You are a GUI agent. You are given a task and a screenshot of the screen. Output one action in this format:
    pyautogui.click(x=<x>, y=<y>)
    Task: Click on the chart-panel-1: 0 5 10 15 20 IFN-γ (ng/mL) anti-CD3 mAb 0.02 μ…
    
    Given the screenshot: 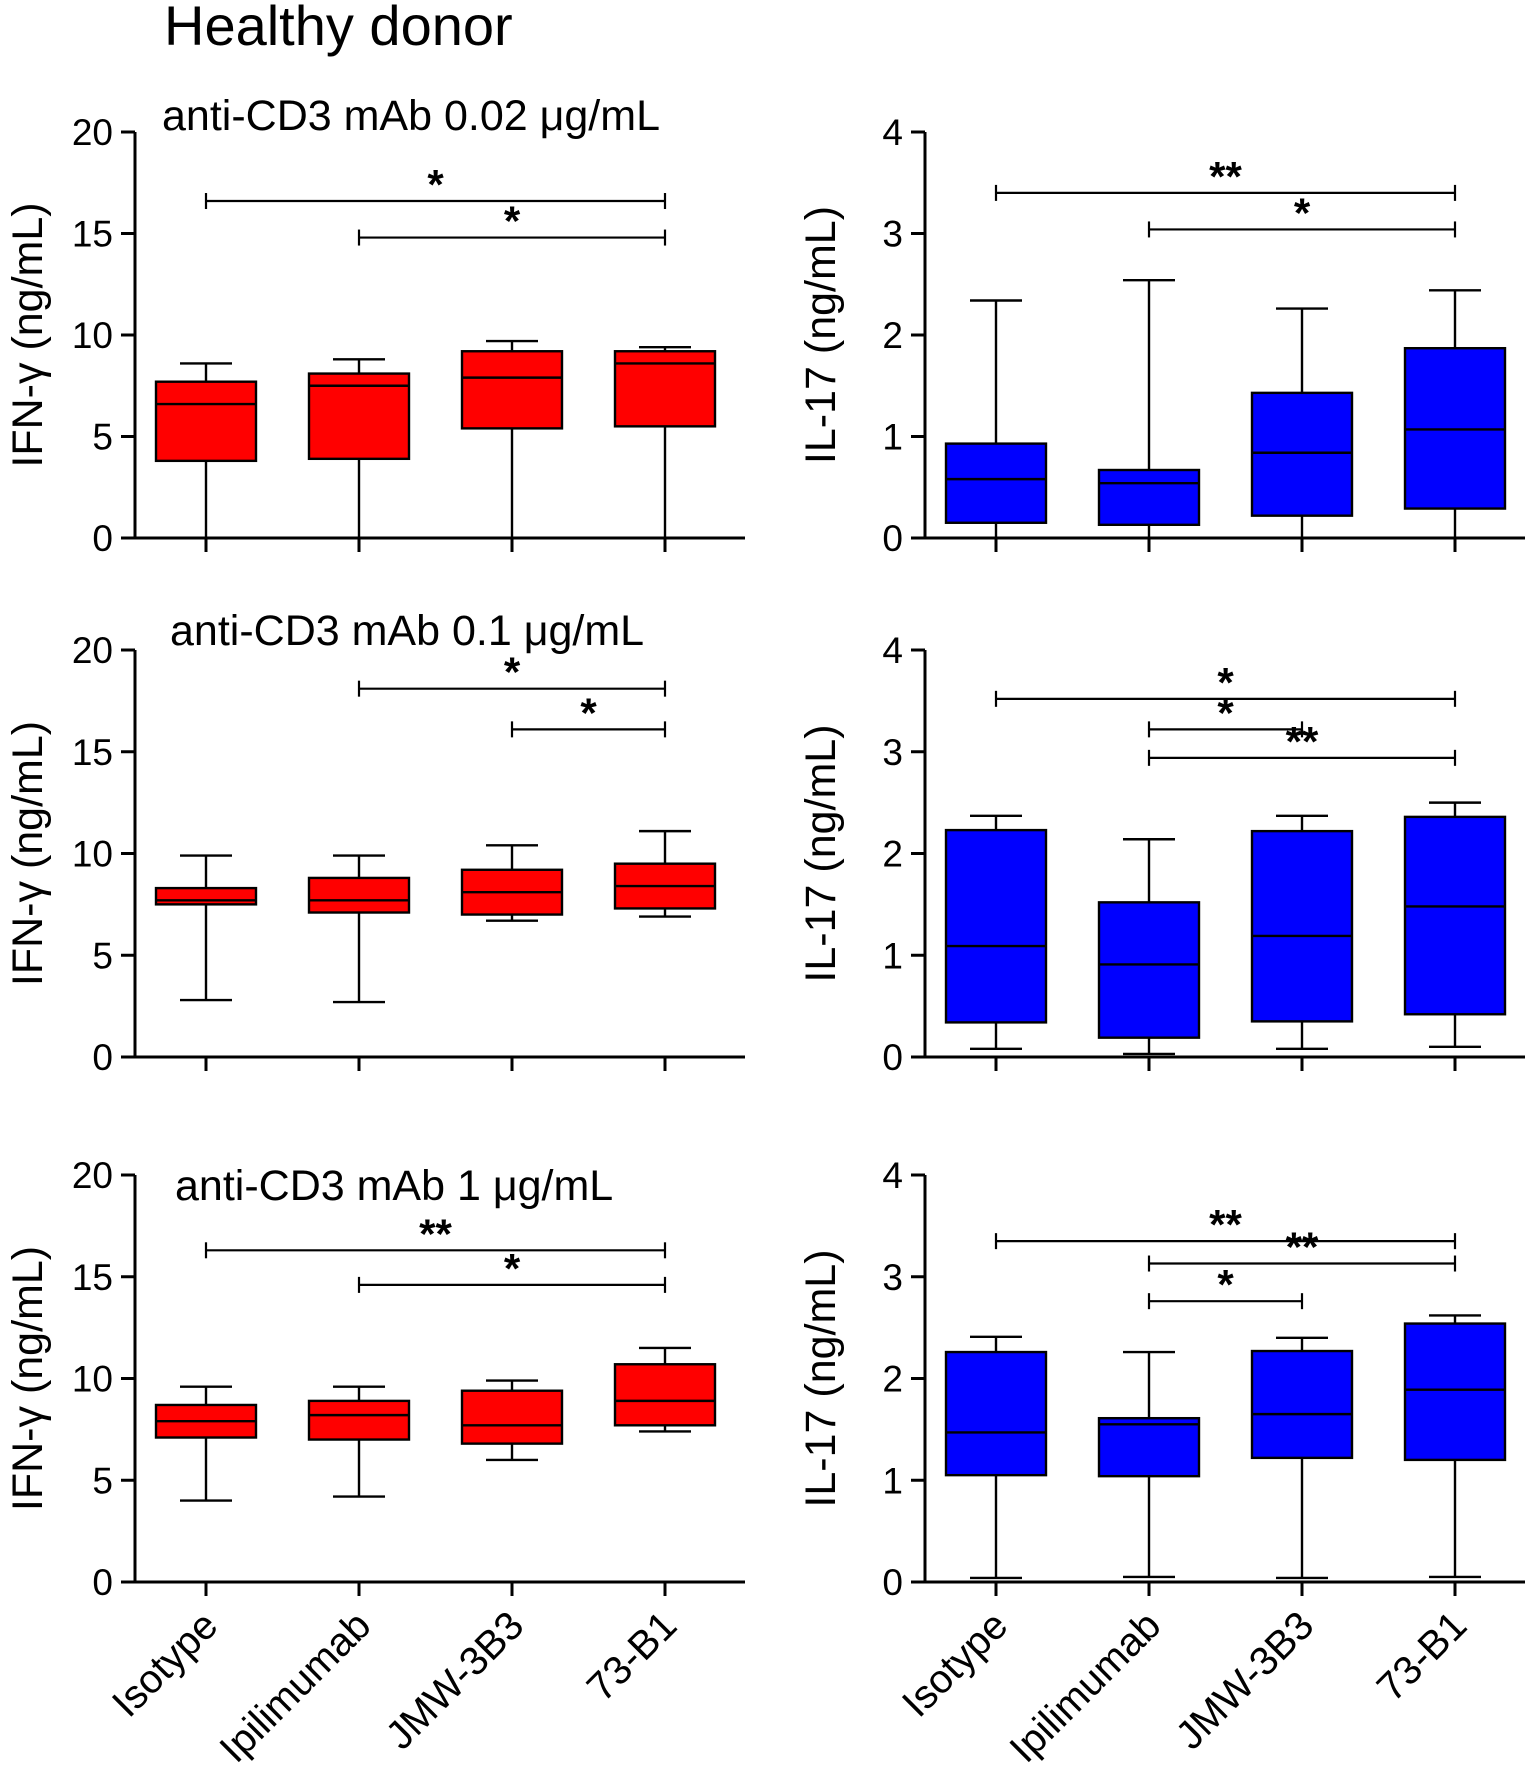 What is the action you would take?
    pyautogui.click(x=374, y=325)
    